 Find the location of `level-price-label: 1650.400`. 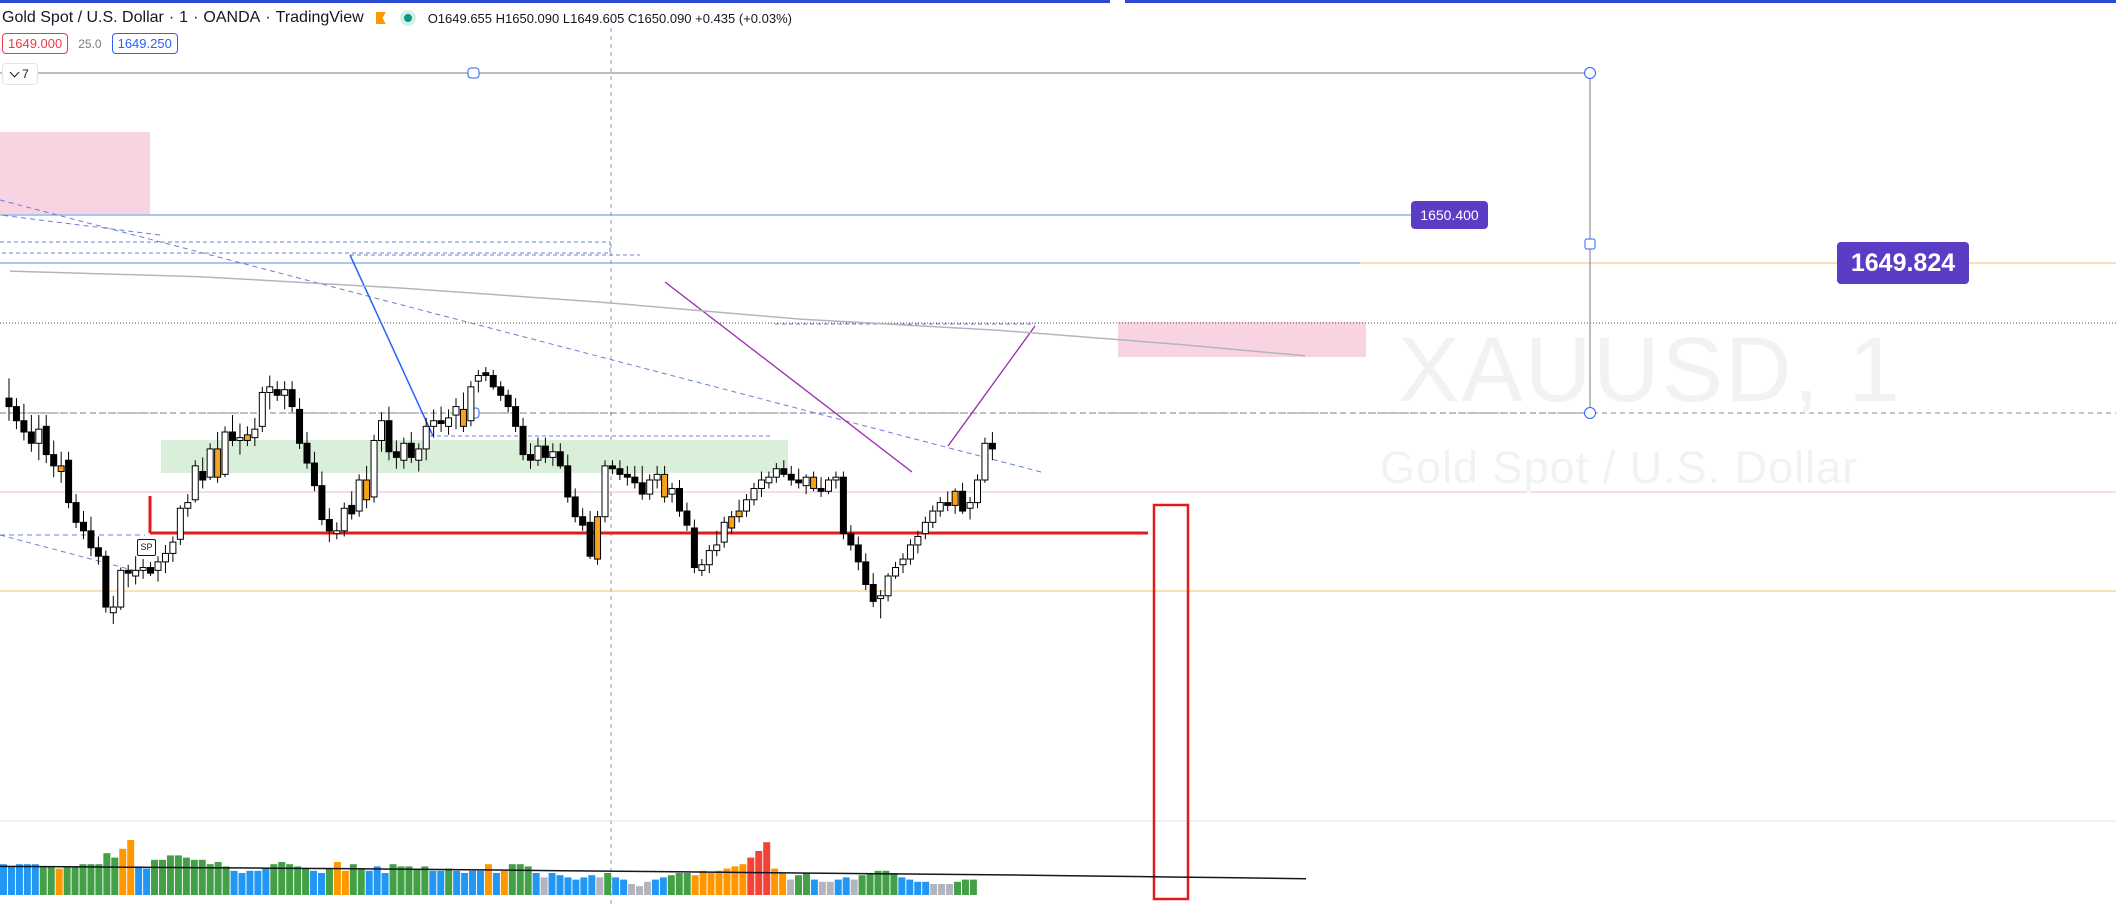

level-price-label: 1650.400 is located at coordinates (1449, 215).